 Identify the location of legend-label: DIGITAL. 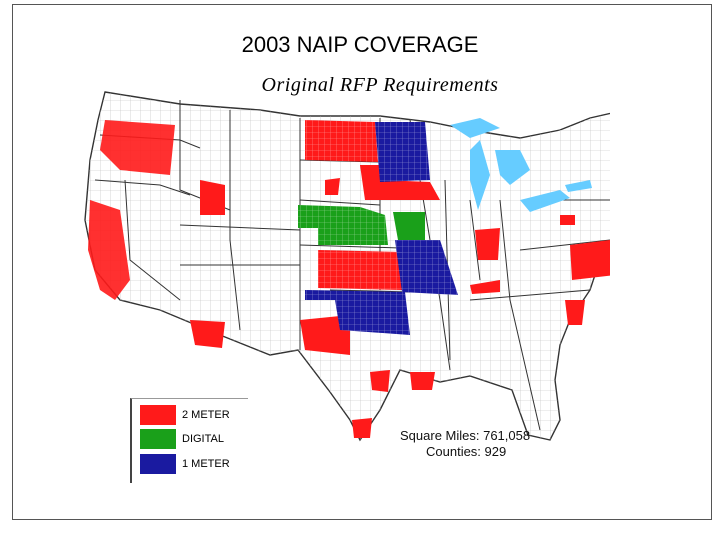
(203, 439).